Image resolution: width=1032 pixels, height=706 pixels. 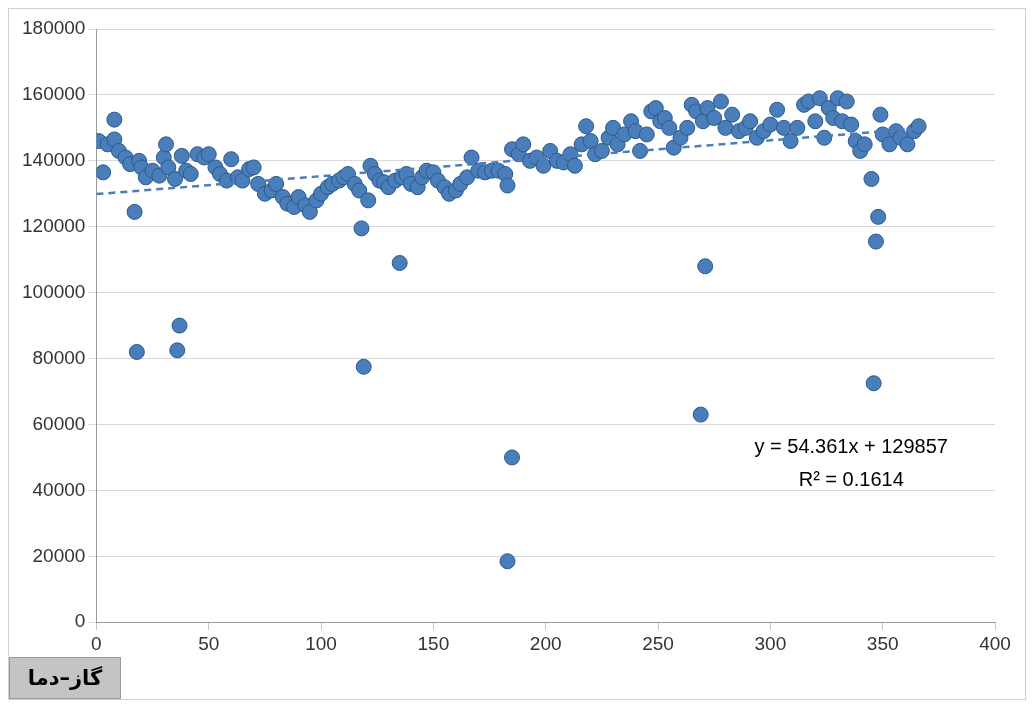 What do you see at coordinates (59, 555) in the screenshot?
I see `y-tick-label: 20000` at bounding box center [59, 555].